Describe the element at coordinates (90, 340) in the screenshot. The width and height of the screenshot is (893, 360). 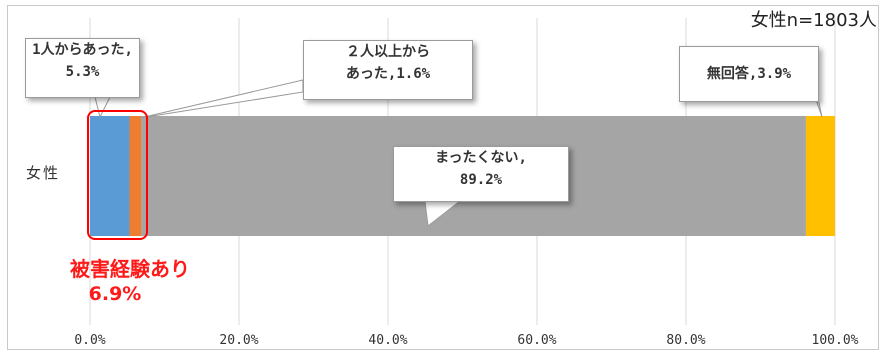
I see `x-tick-label: 0.0%` at that location.